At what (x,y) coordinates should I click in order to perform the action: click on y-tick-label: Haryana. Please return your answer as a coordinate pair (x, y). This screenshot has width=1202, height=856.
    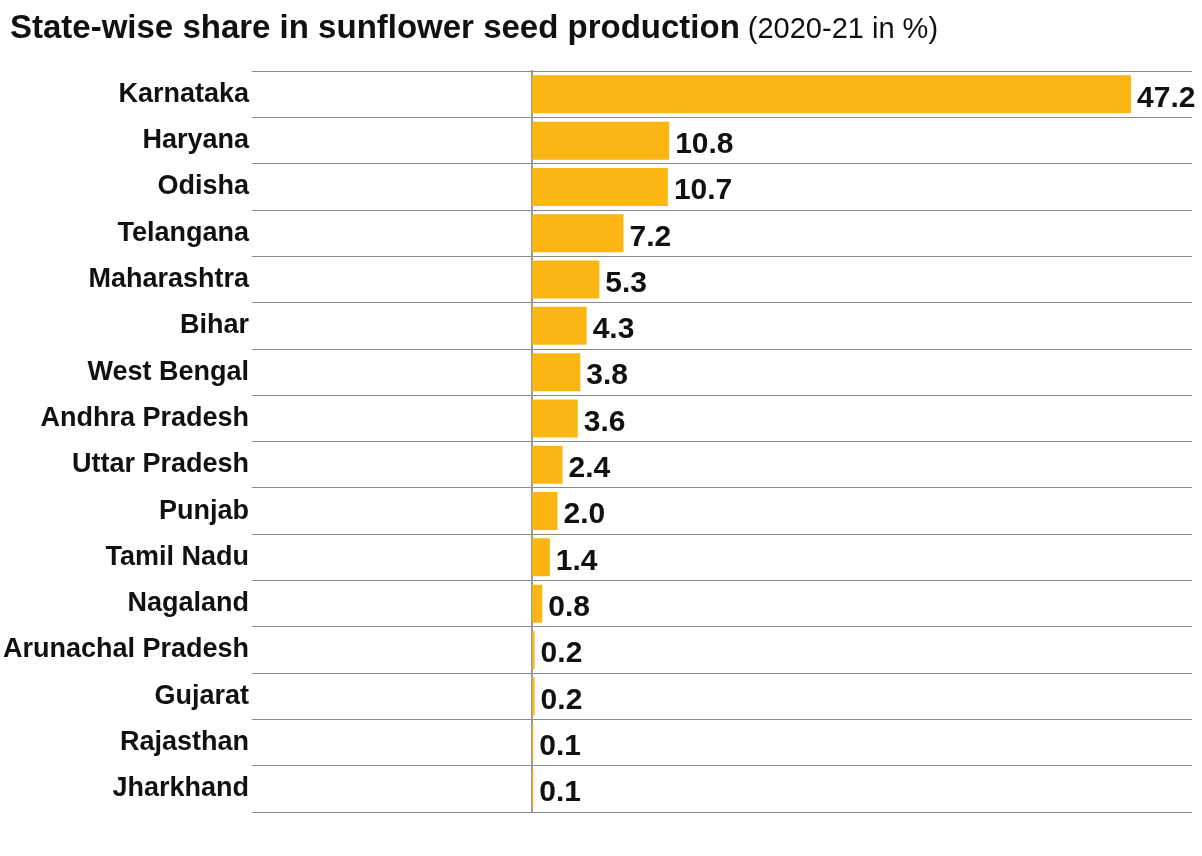
    Looking at the image, I should click on (196, 139).